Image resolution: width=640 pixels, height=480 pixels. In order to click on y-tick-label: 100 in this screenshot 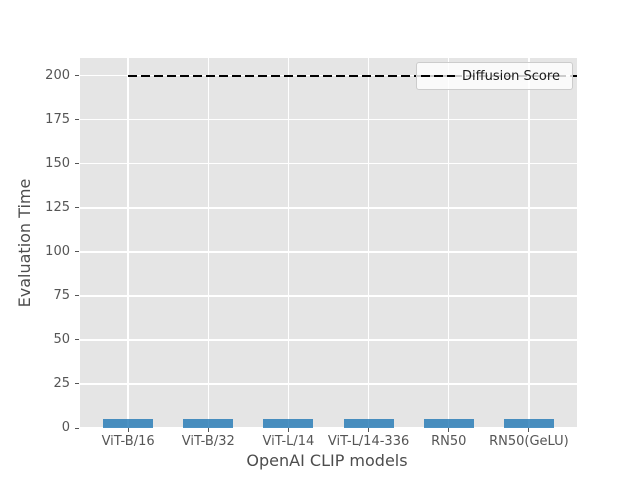, I will do `click(57, 251)`.